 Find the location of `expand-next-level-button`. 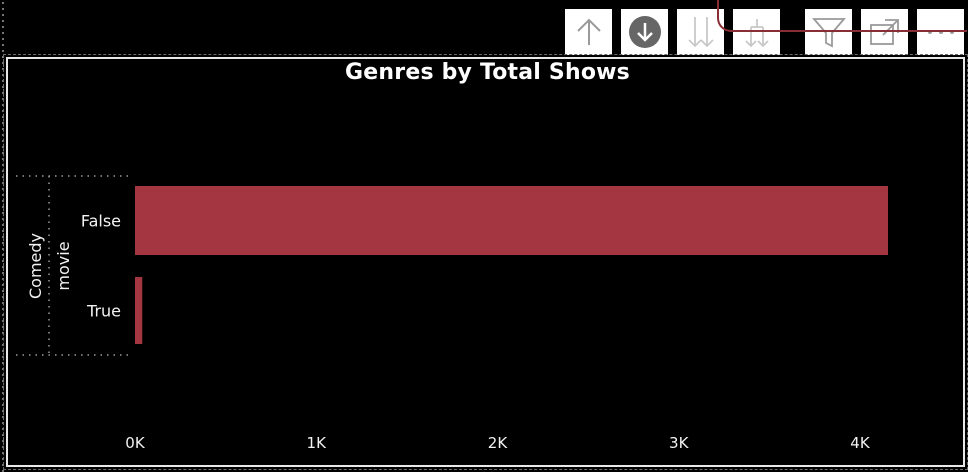

expand-next-level-button is located at coordinates (756, 32).